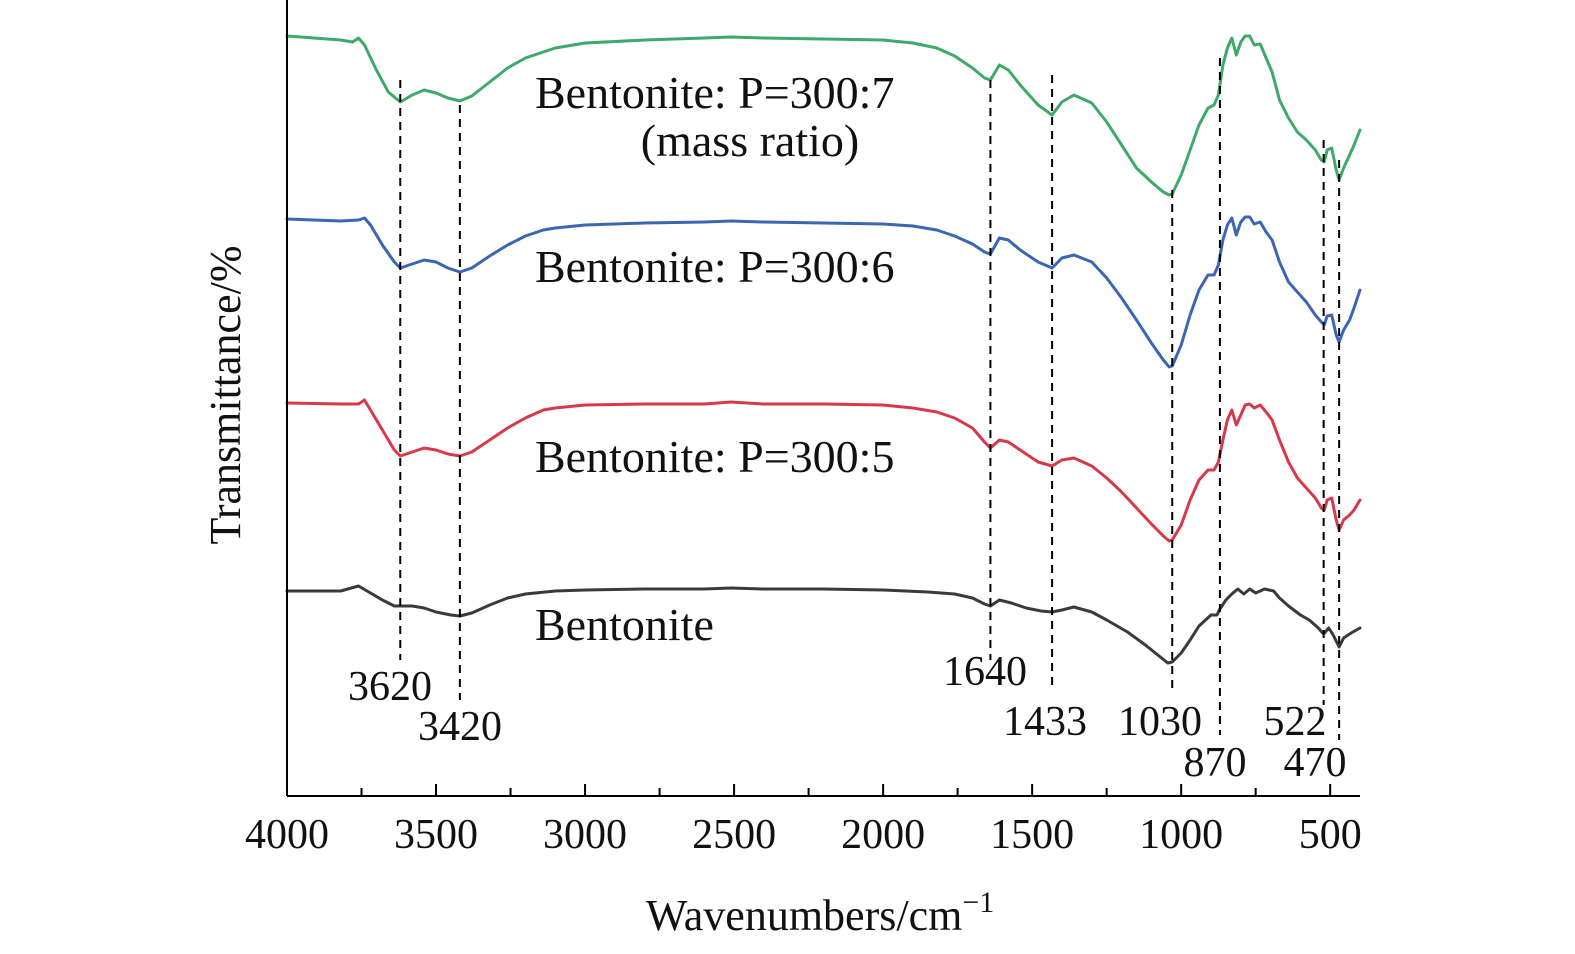  I want to click on x-axis-title-main: Wavenumbers/cm, so click(804, 915).